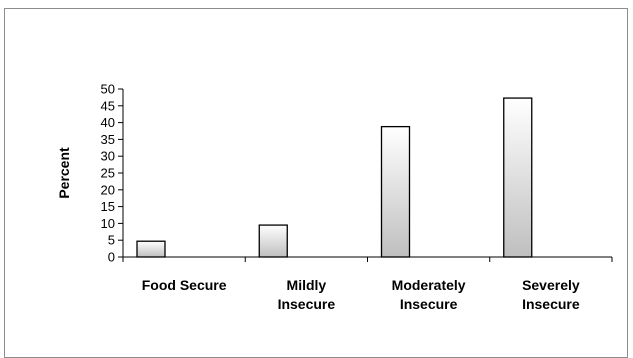  Describe the element at coordinates (108, 189) in the screenshot. I see `y-tick-label: 20` at that location.